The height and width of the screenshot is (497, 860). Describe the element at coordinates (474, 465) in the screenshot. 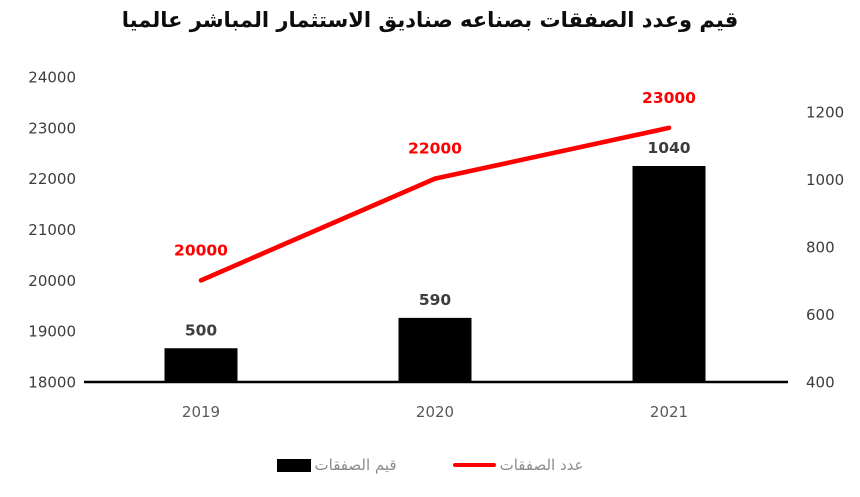

I see `line-swatch-icon` at that location.